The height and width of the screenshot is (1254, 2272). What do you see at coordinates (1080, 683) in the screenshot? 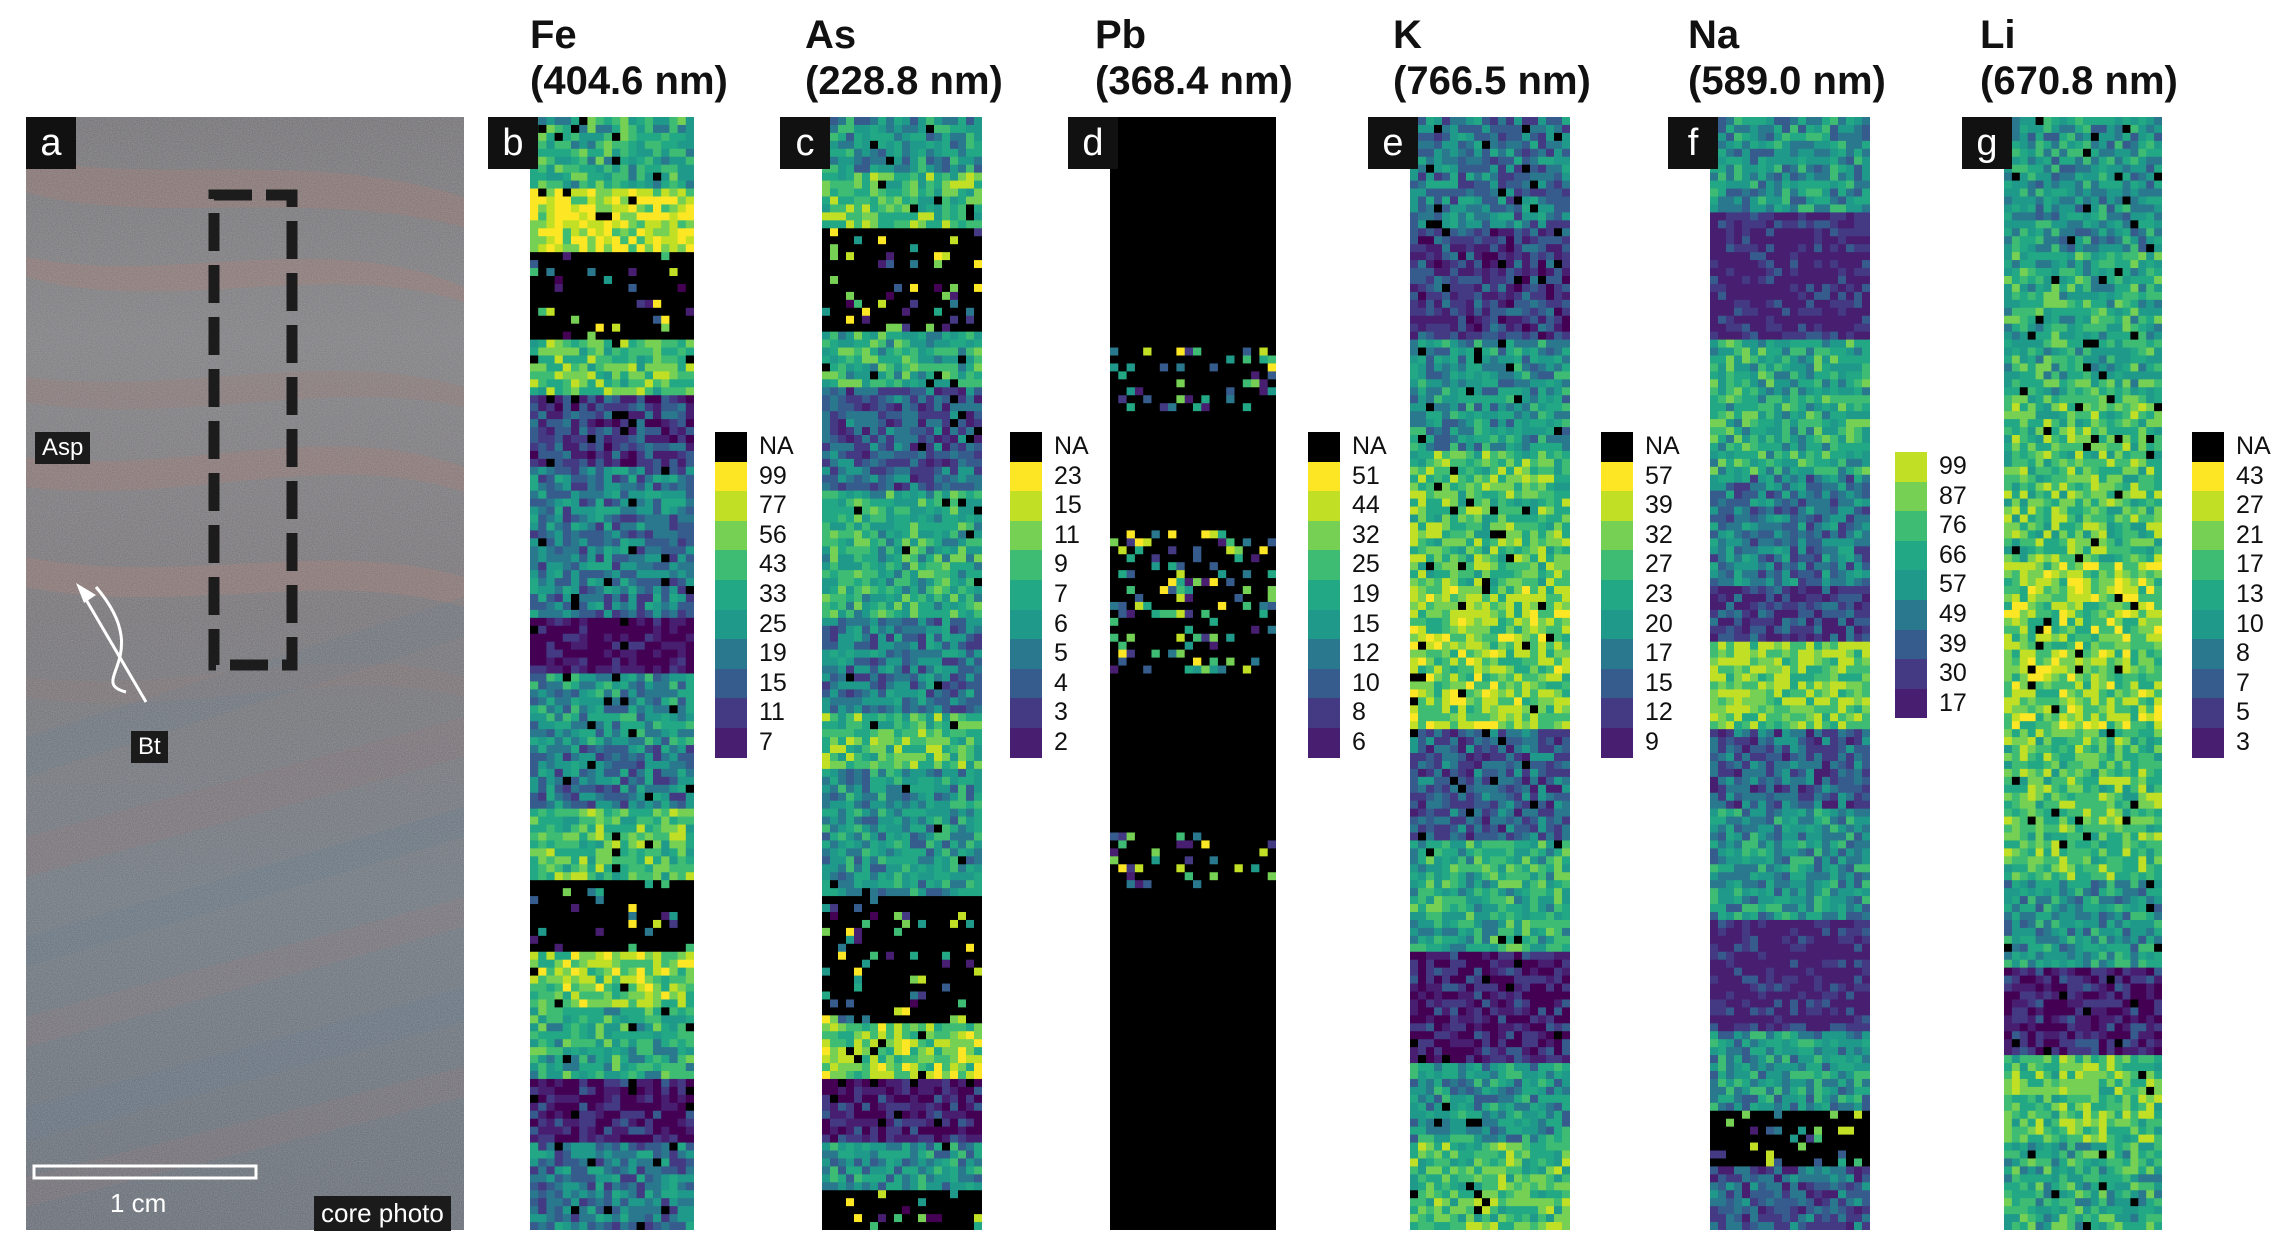
I see `legend-entry: 4` at bounding box center [1080, 683].